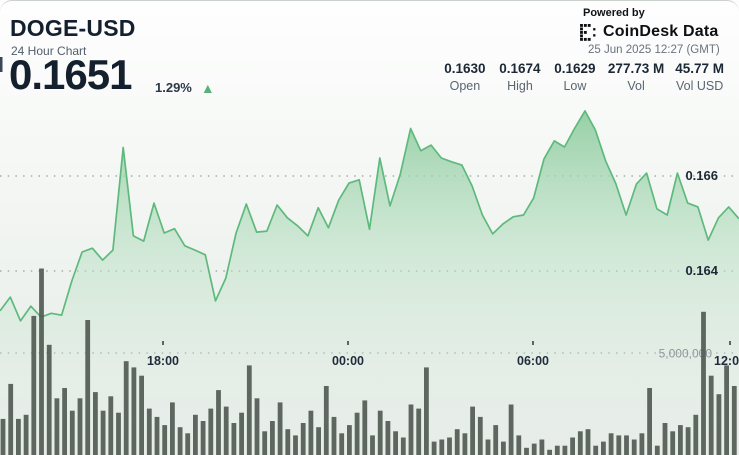  What do you see at coordinates (73, 28) in the screenshot?
I see `page-title: DOGE-USD` at bounding box center [73, 28].